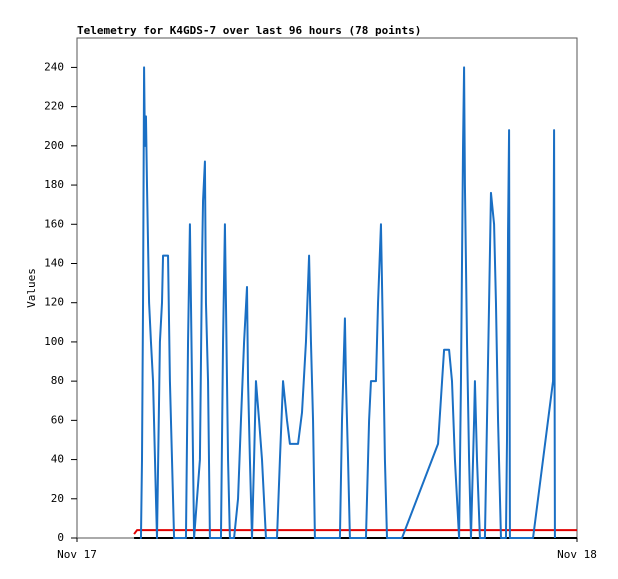  Describe the element at coordinates (54, 262) in the screenshot. I see `y-tick-label: 140` at that location.